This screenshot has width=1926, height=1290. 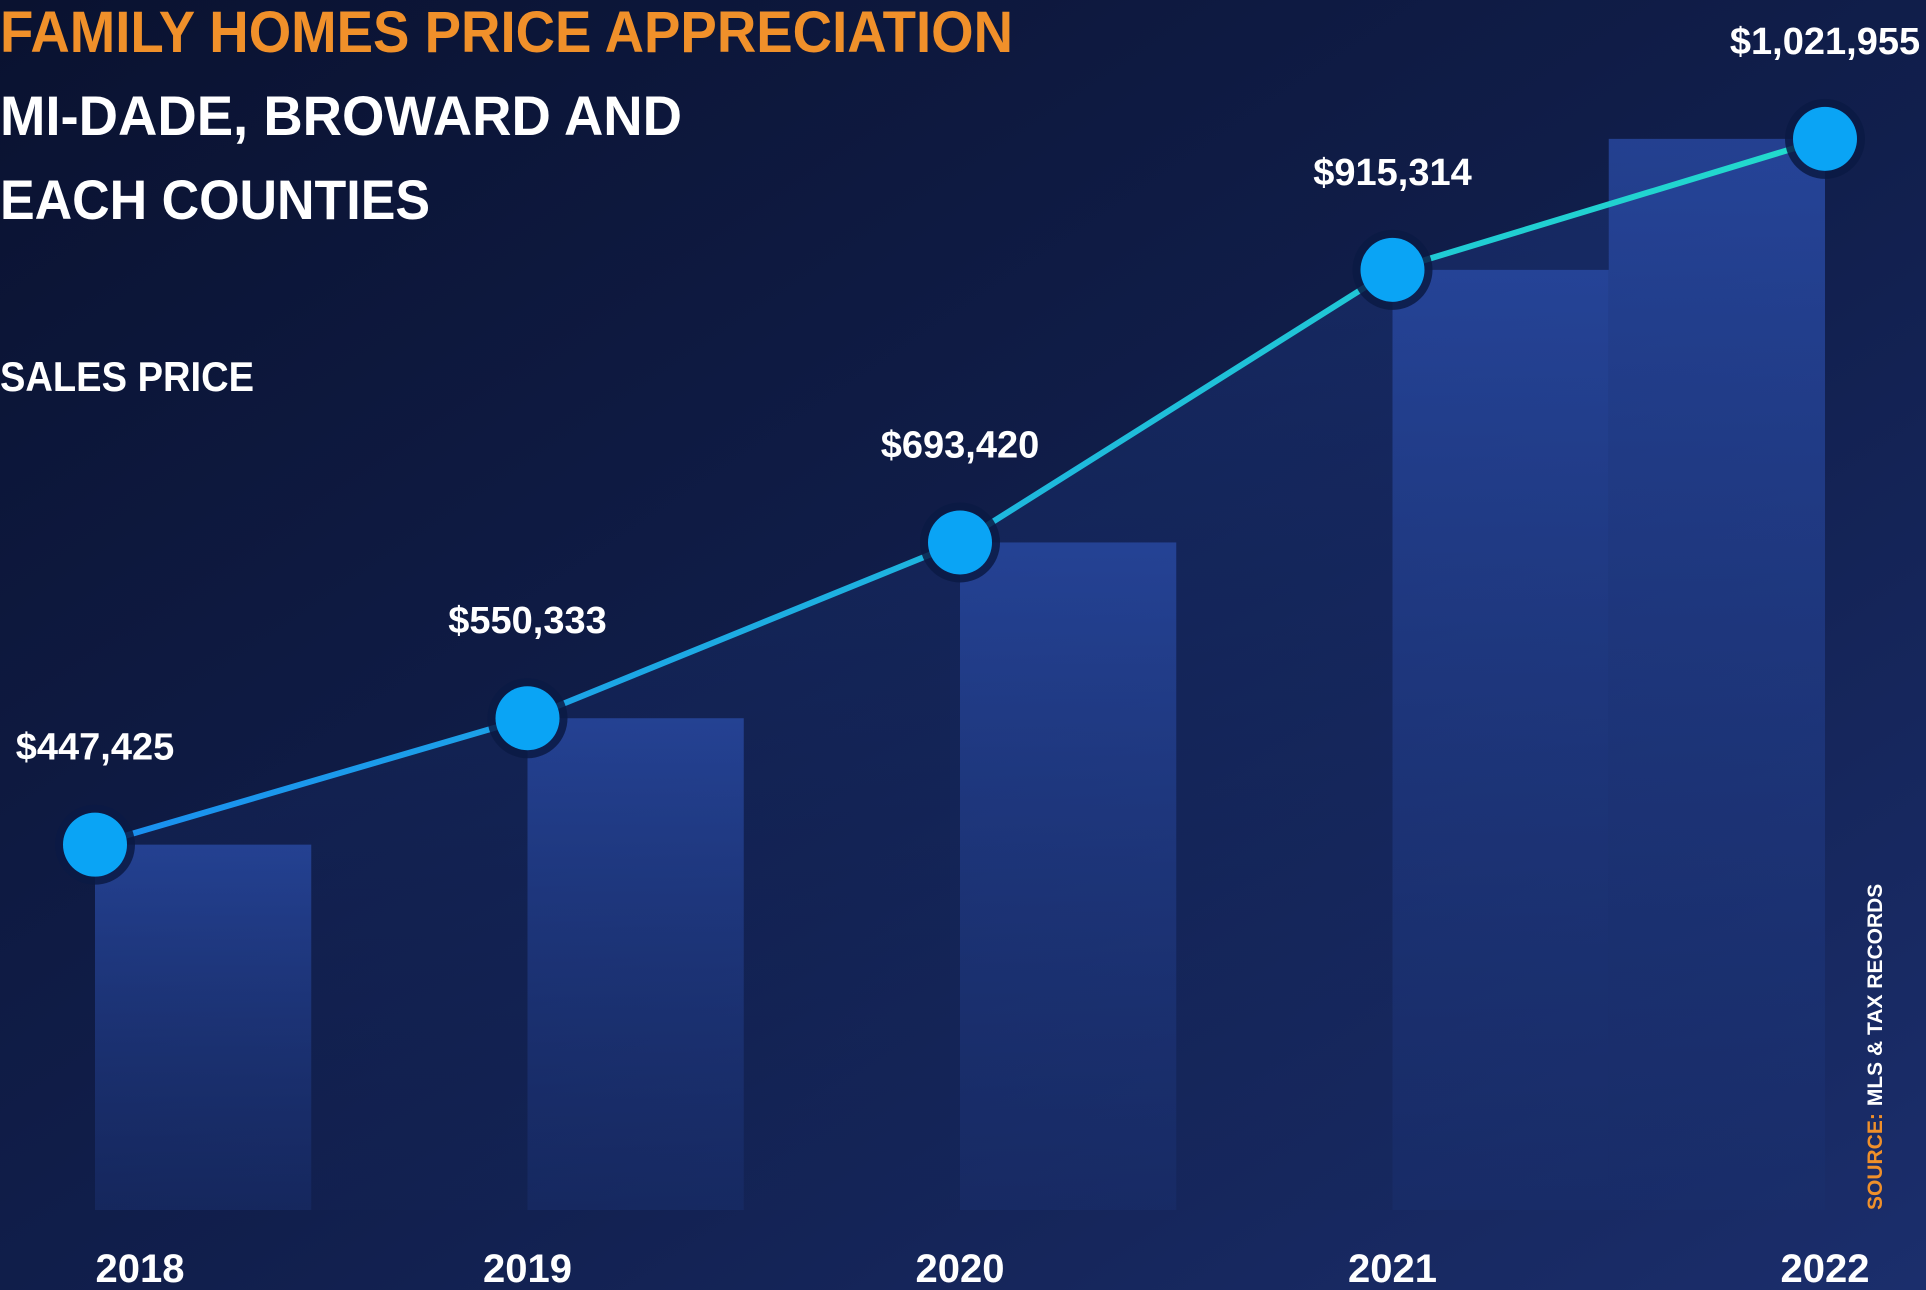 What do you see at coordinates (960, 1268) in the screenshot?
I see `x-tick-label: 2020` at bounding box center [960, 1268].